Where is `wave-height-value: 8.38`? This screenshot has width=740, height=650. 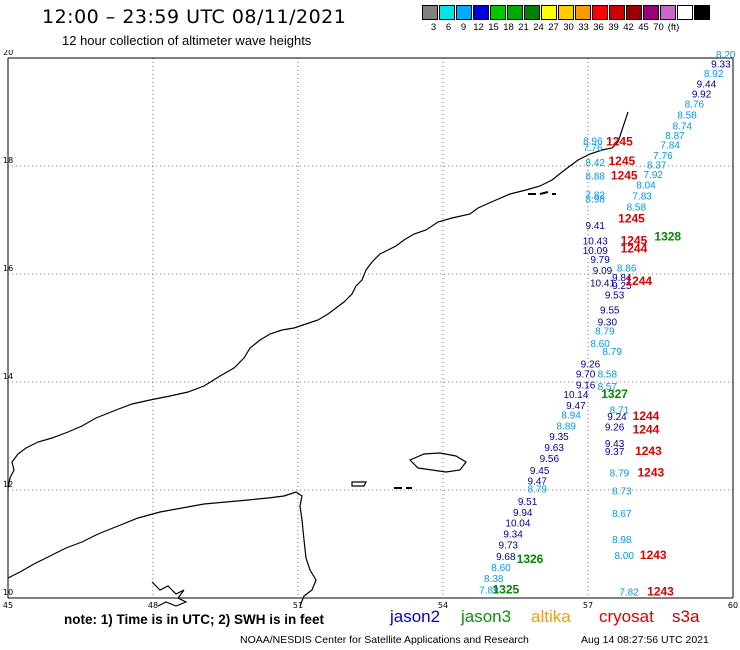
wave-height-value: 8.38 is located at coordinates (494, 579).